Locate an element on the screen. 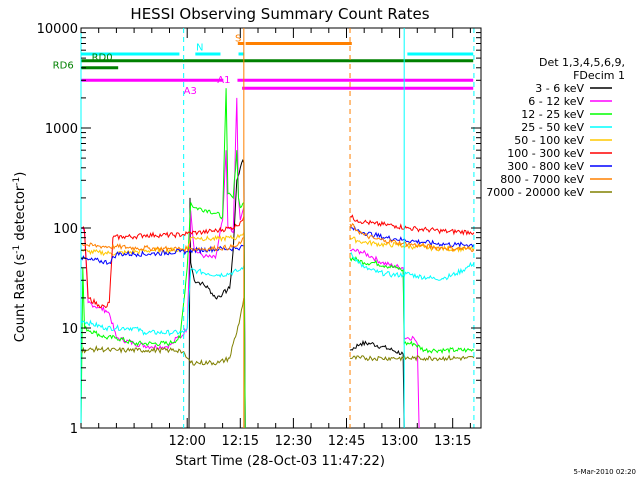 The width and height of the screenshot is (640, 485). x-tick-label: 12:00 is located at coordinates (186, 441).